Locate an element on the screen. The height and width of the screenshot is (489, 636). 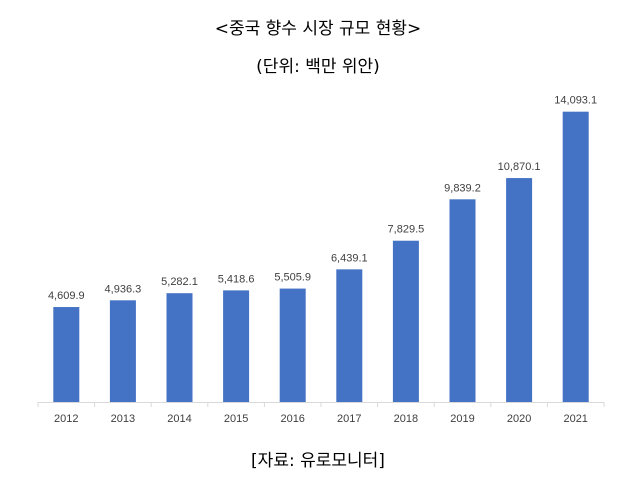
x-tick-label-2012: 2012 is located at coordinates (66, 419).